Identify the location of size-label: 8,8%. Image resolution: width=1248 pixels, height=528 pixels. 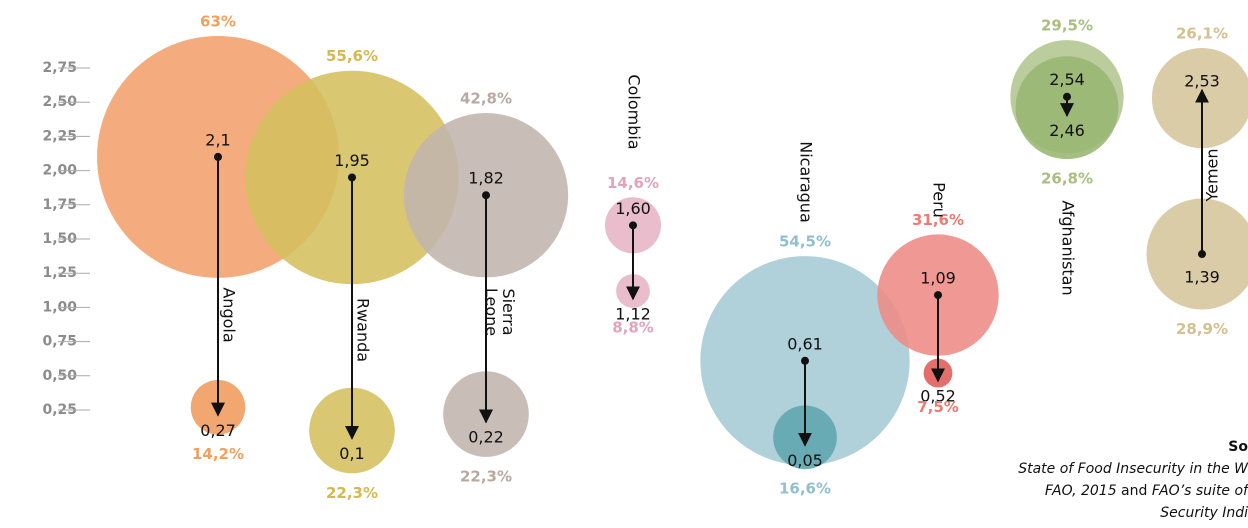
(633, 327).